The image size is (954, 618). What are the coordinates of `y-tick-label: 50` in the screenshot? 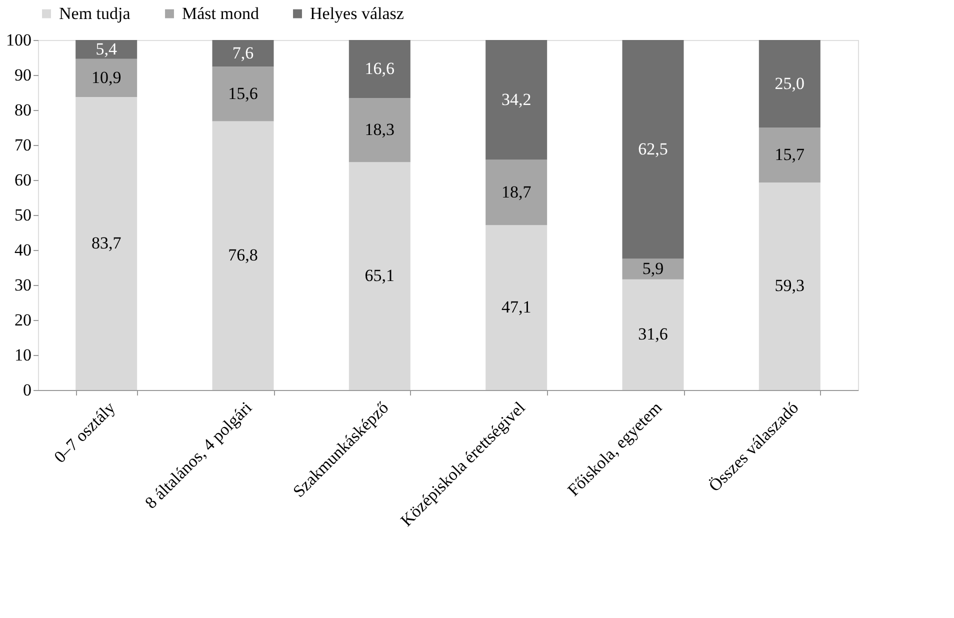 It's located at (23, 215).